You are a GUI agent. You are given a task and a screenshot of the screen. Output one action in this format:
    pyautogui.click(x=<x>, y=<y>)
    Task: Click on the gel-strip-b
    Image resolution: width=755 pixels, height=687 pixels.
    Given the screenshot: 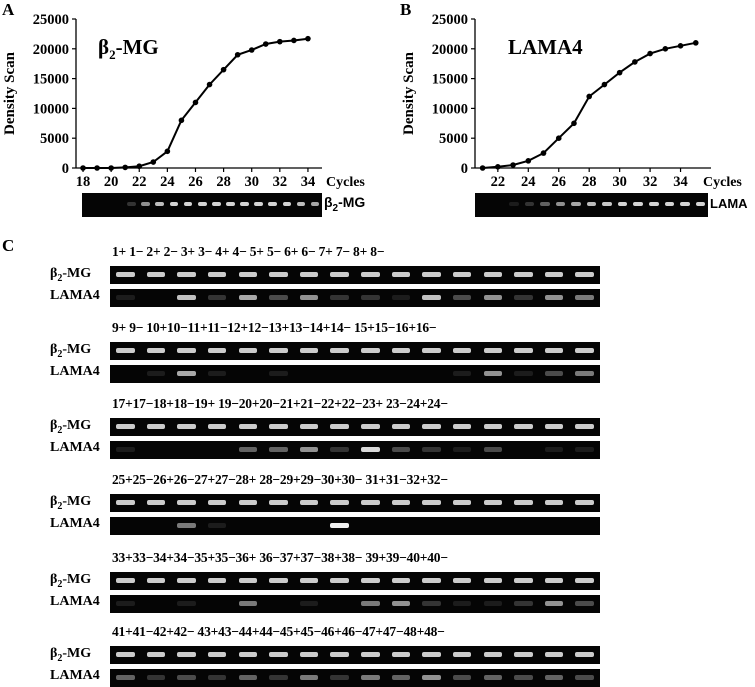 What is the action you would take?
    pyautogui.click(x=591, y=205)
    